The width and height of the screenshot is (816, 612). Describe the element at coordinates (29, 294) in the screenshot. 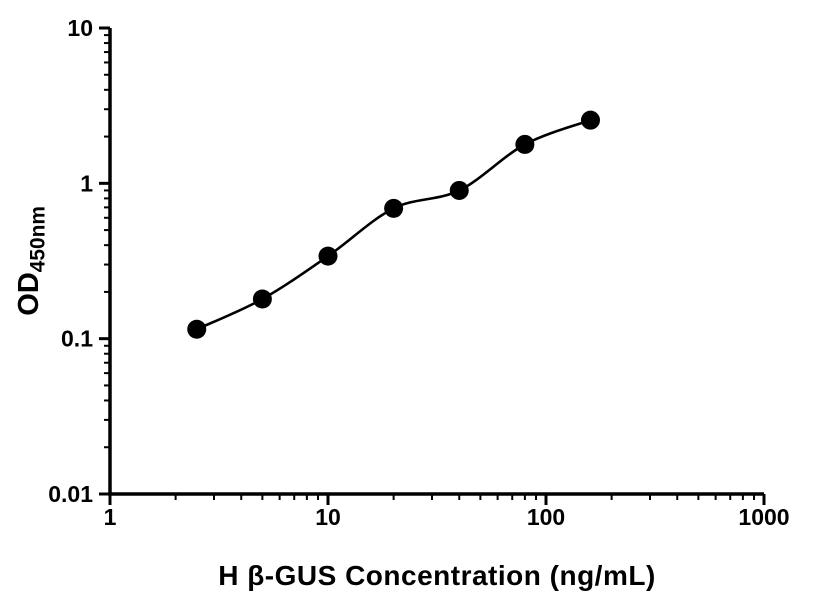

I see `y-axis-title-main: OD` at that location.